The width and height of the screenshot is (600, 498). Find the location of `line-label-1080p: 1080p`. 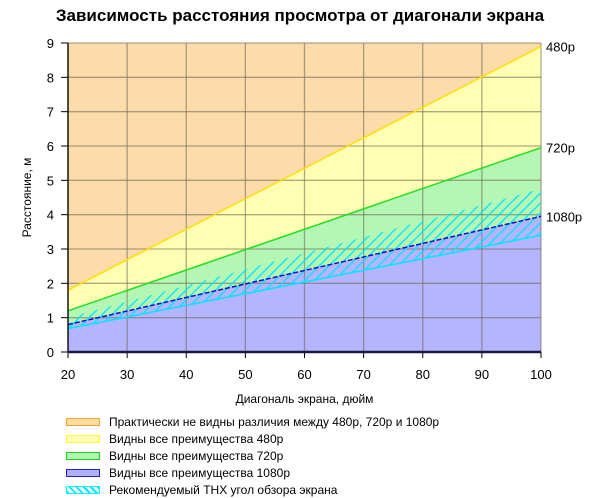

line-label-1080p: 1080p is located at coordinates (564, 216).